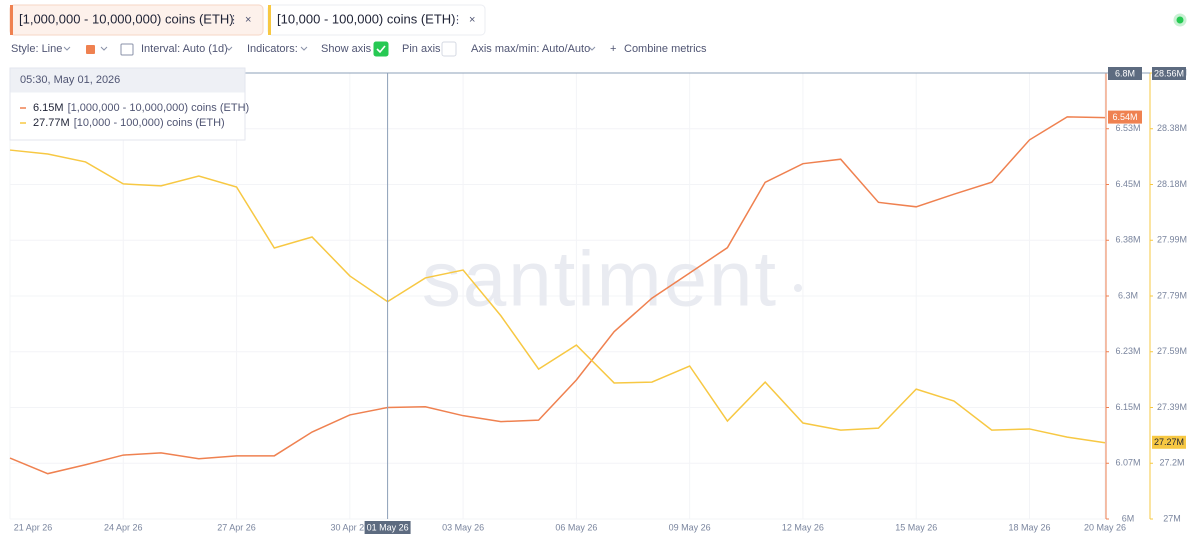 Image resolution: width=1200 pixels, height=539 pixels. Describe the element at coordinates (11, 20) in the screenshot. I see `tab-1-marker` at that location.